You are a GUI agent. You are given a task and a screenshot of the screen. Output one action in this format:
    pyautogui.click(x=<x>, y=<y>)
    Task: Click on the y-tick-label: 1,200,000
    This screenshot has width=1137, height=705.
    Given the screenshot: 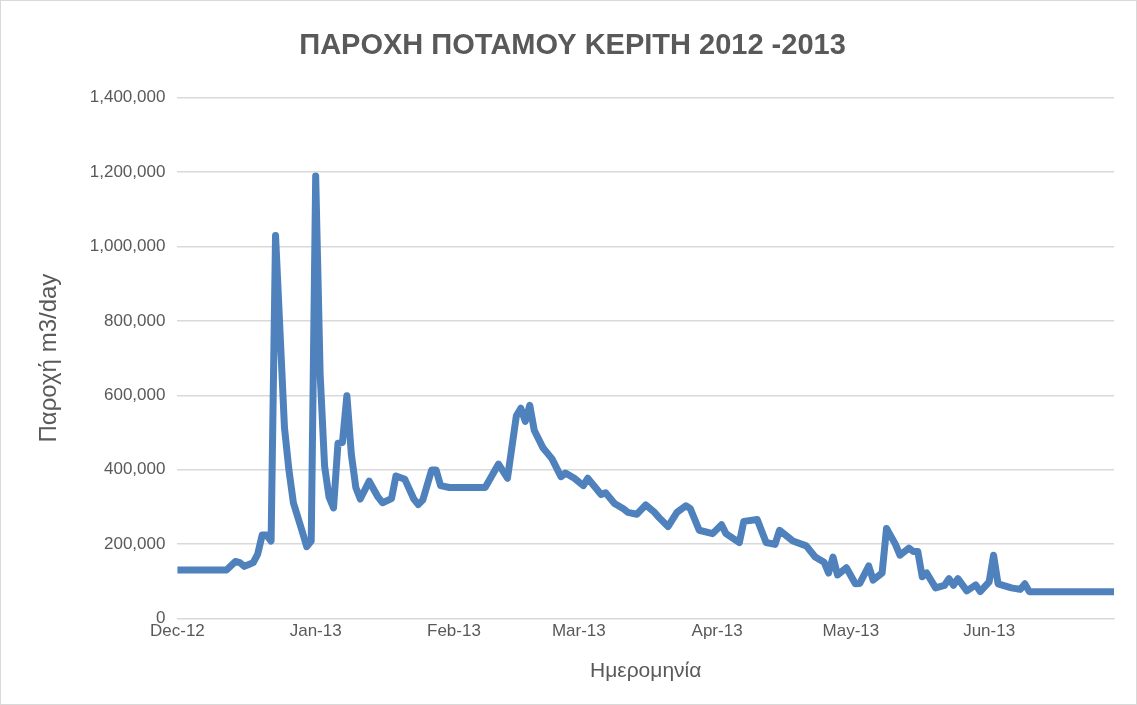 What is the action you would take?
    pyautogui.click(x=127, y=171)
    